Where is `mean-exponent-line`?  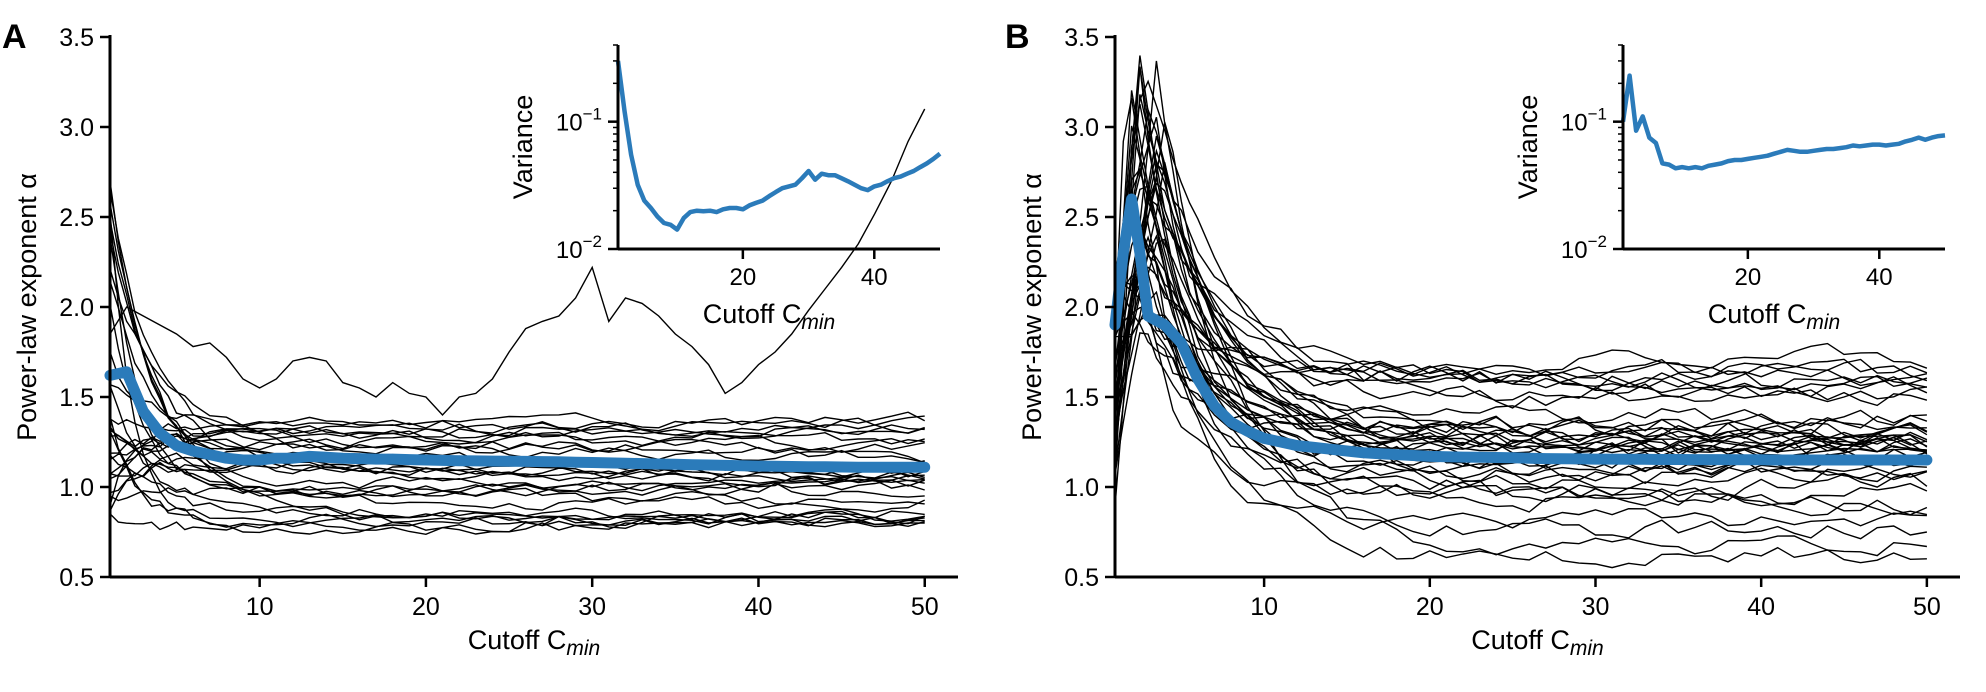 mean-exponent-line is located at coordinates (517, 419).